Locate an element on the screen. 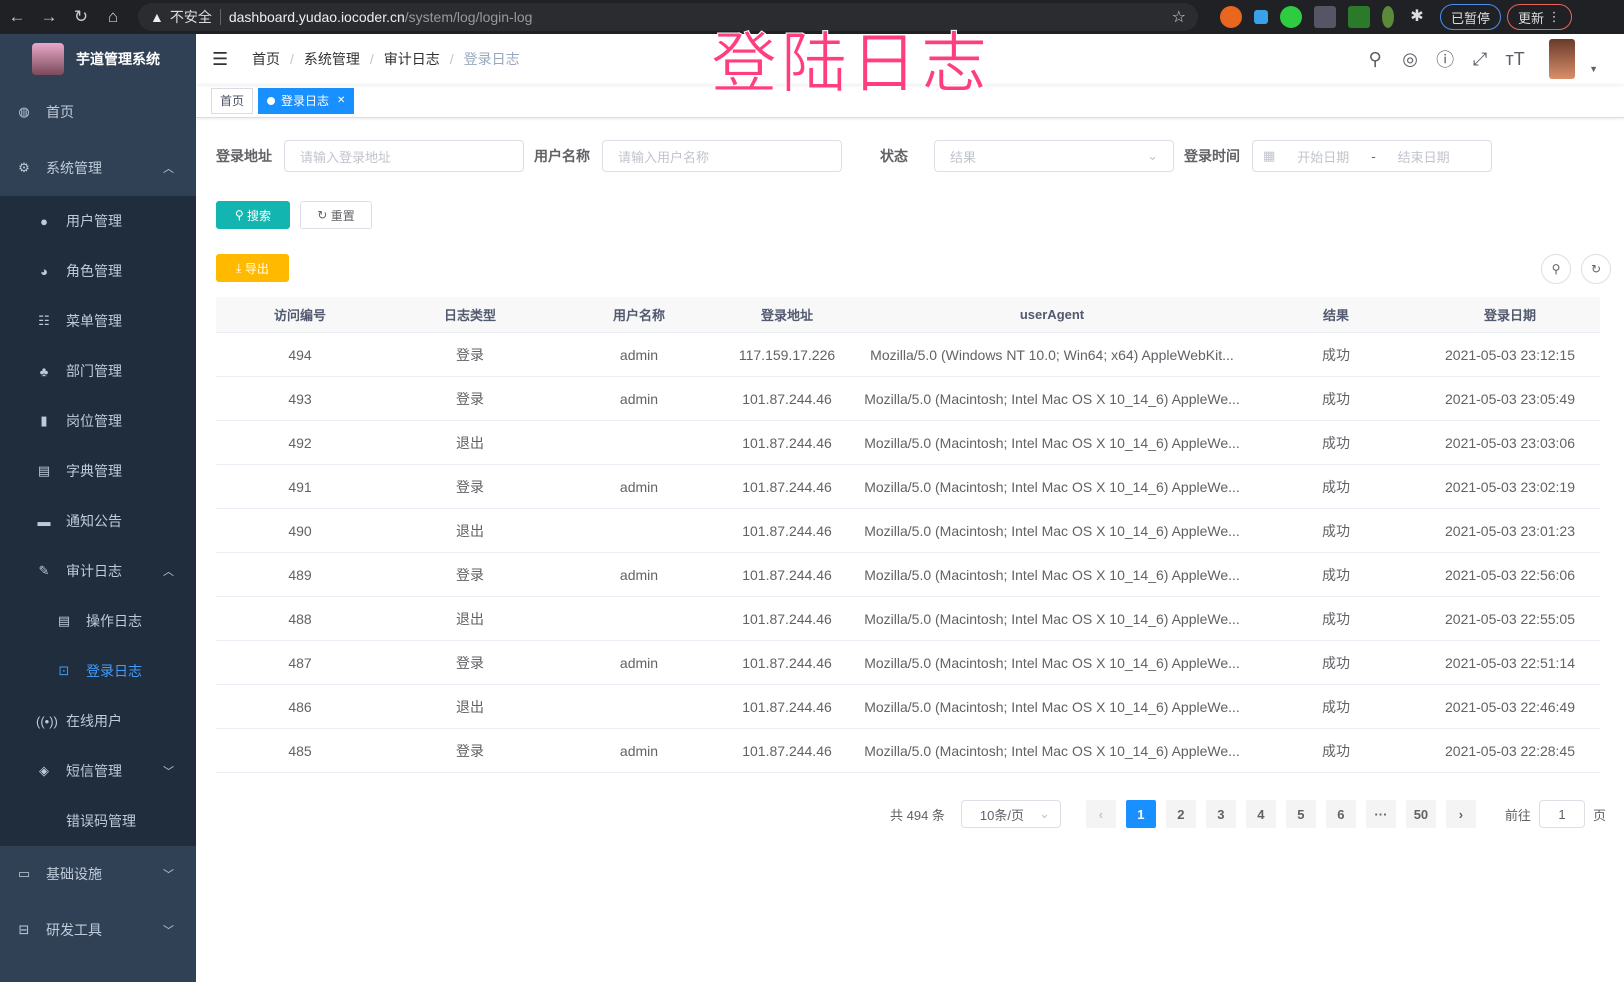 This screenshot has height=982, width=1624. tag-home: 首页 is located at coordinates (232, 100).